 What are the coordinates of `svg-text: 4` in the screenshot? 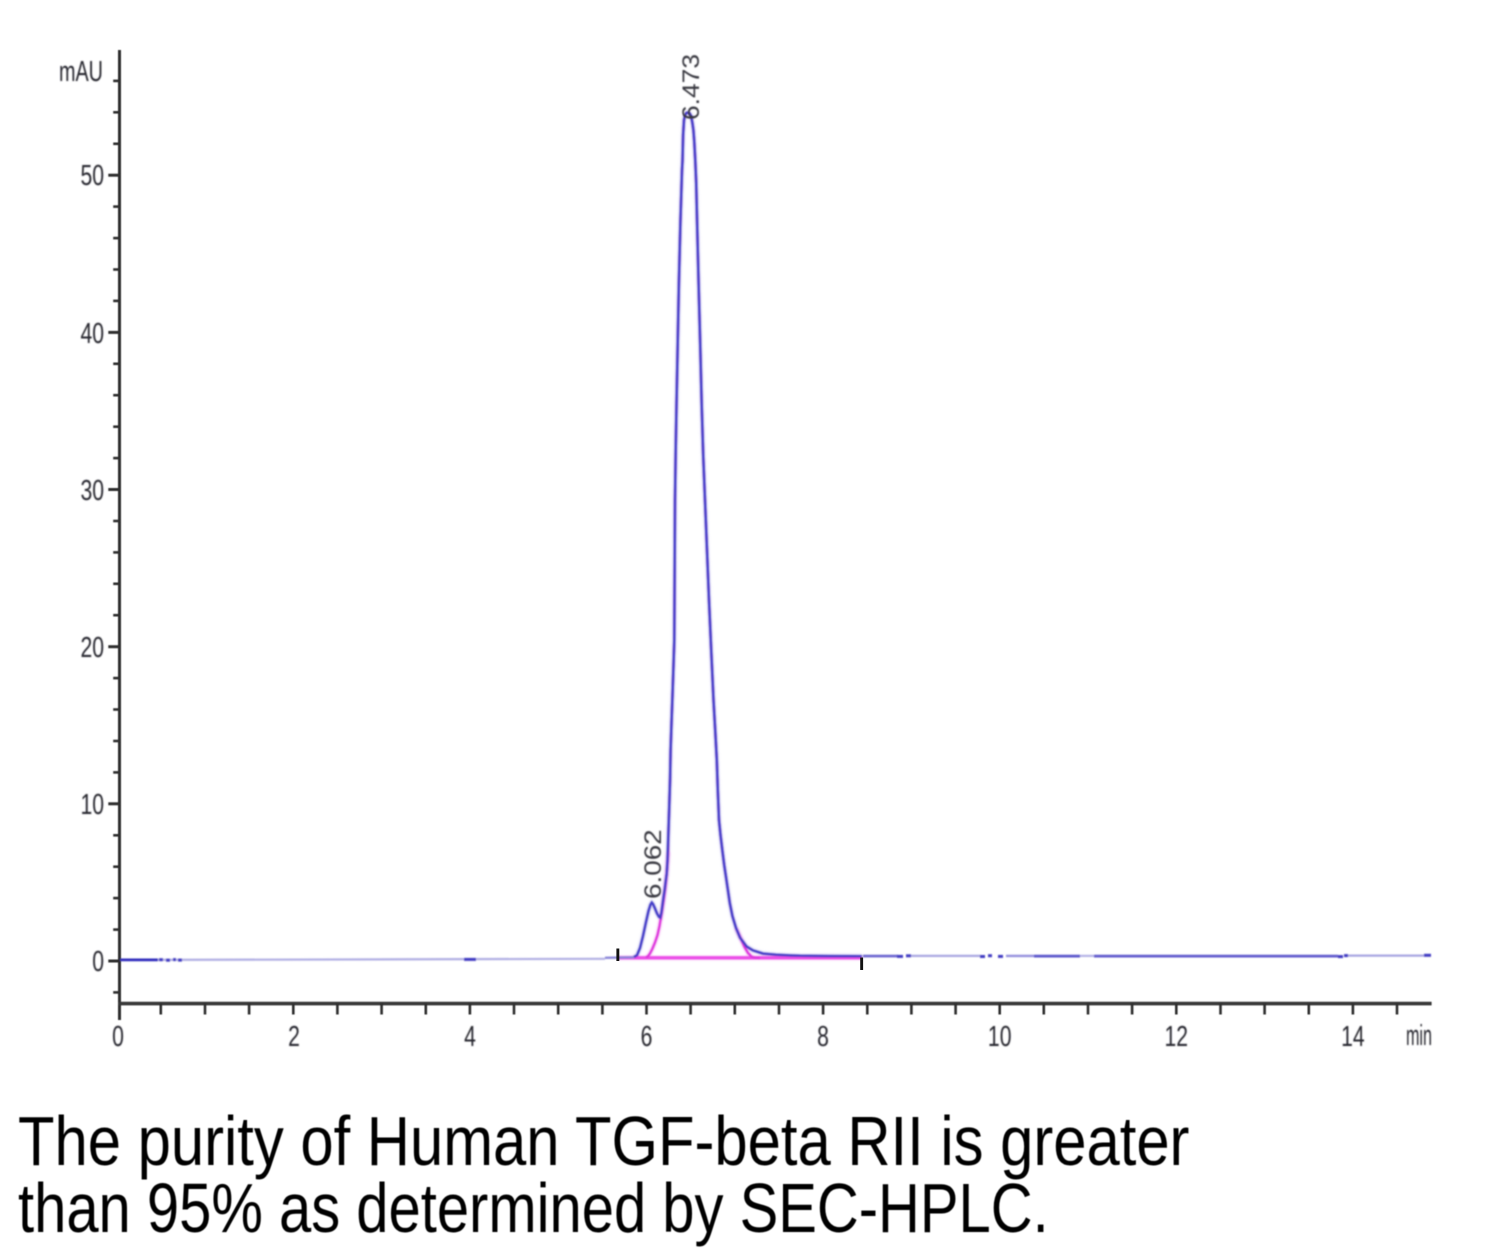 It's located at (470, 1037).